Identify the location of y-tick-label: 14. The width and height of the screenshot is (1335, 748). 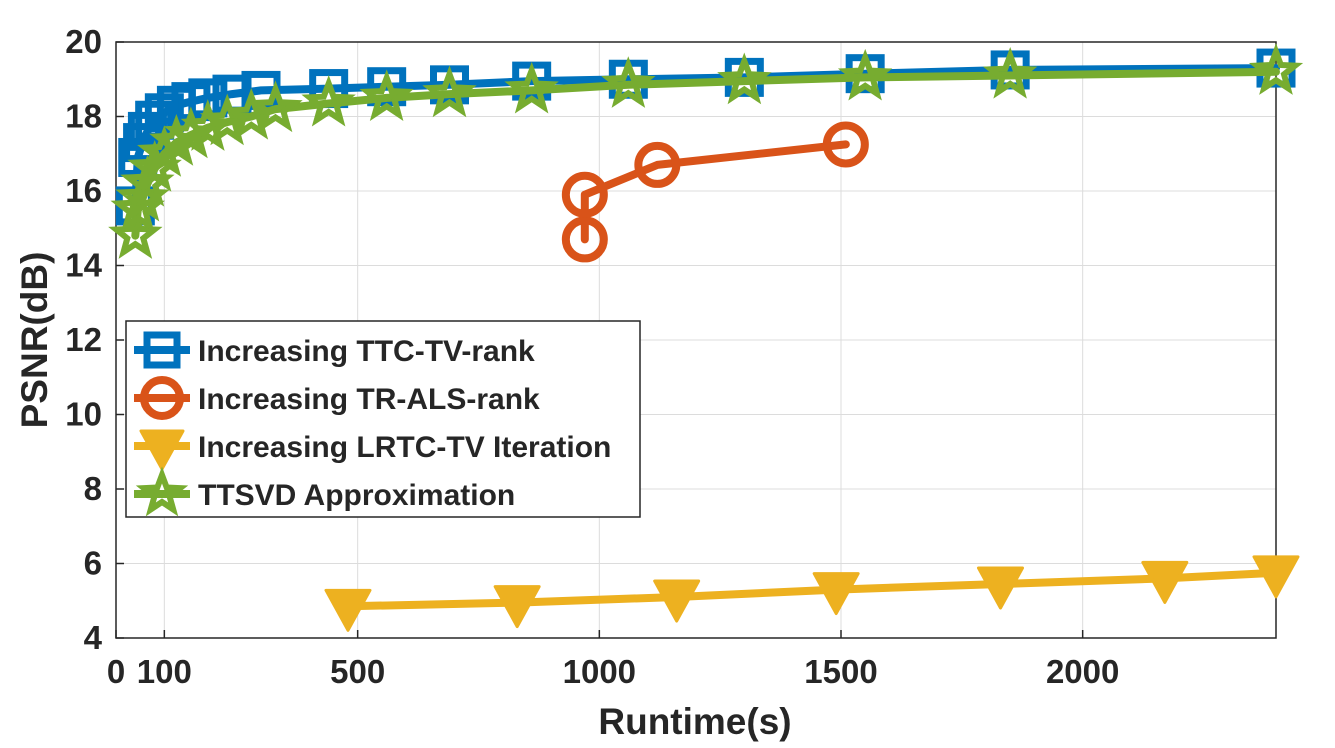
(83, 265).